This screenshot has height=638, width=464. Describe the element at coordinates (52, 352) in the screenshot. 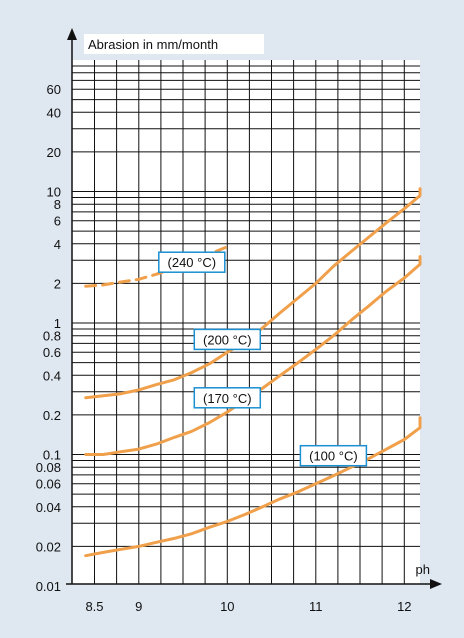

I see `y-tick-label-8: 0.6` at that location.